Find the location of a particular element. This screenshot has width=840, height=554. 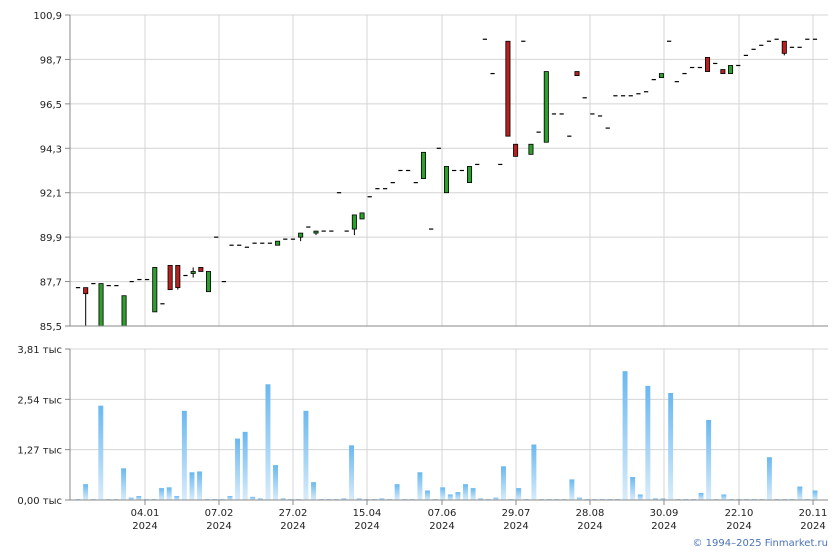

volume-tick-label: 1,27 тыс is located at coordinates (39, 451).